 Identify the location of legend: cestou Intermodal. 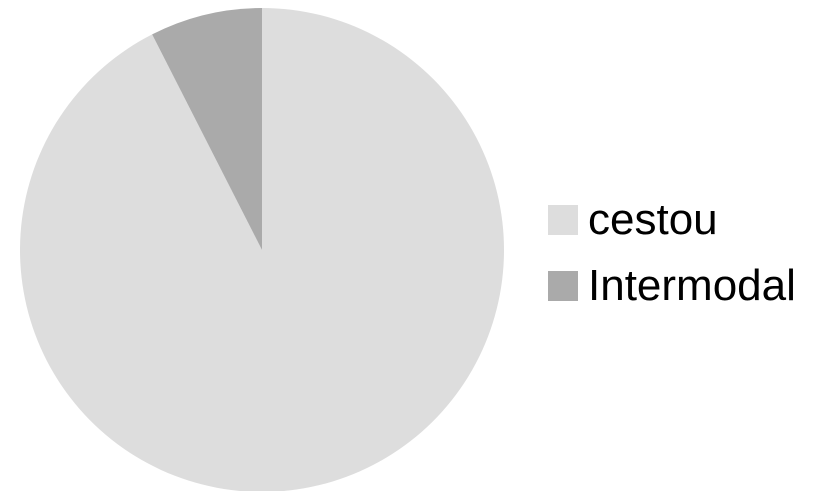
(672, 260).